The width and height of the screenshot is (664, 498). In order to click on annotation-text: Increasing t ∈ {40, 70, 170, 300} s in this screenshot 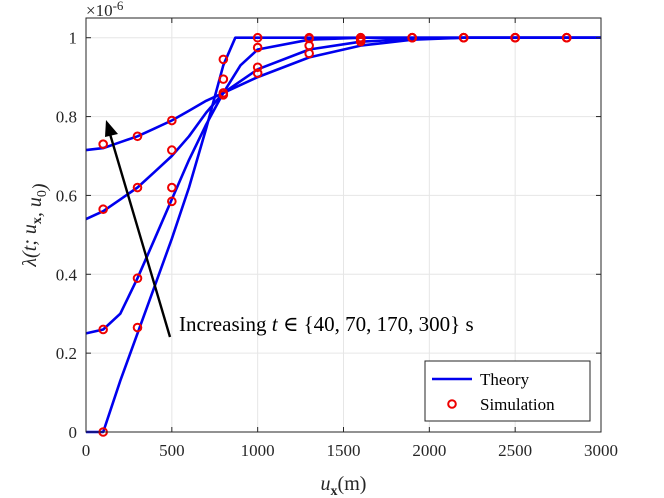, I will do `click(326, 324)`.